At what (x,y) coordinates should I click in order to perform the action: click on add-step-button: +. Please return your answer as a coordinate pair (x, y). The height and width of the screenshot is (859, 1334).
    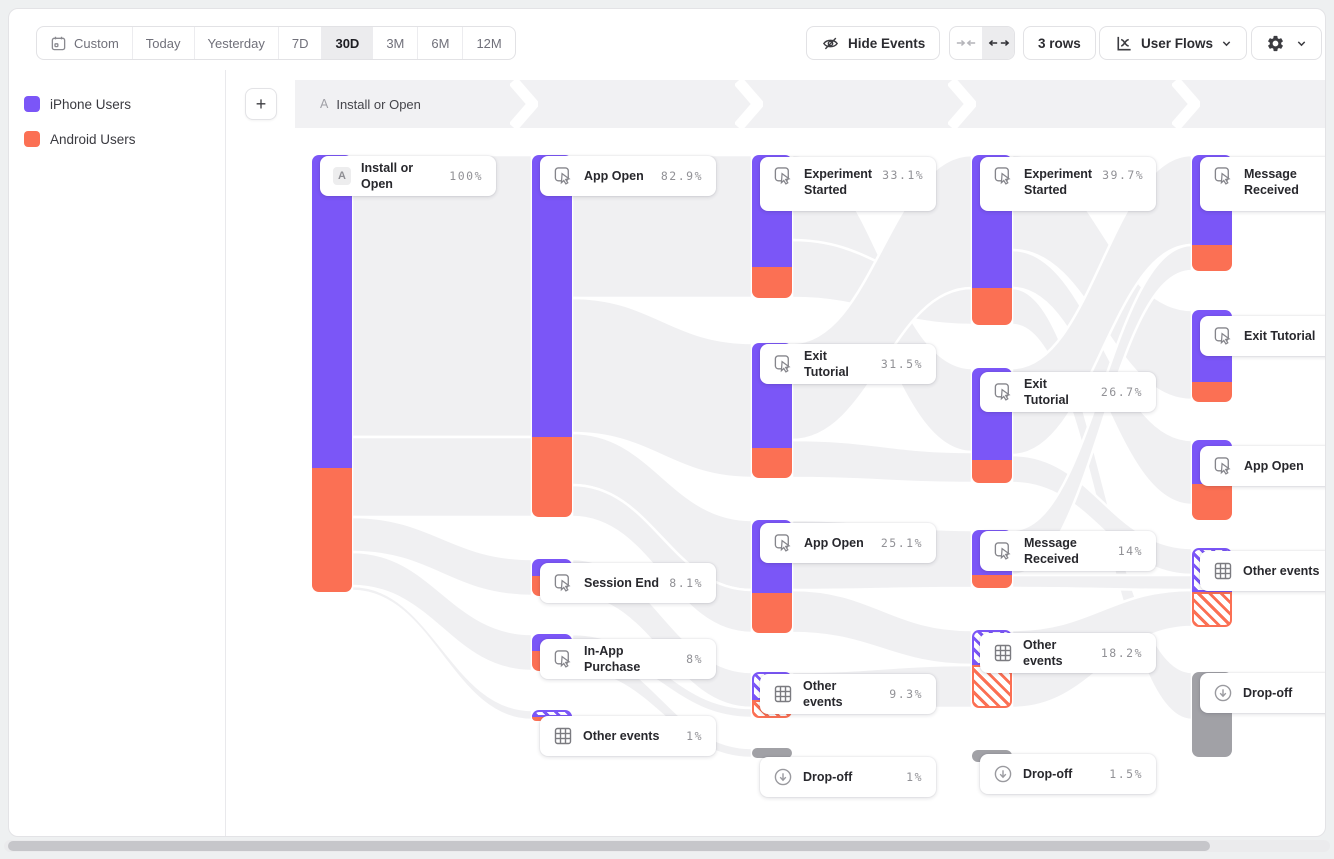
    Looking at the image, I should click on (261, 104).